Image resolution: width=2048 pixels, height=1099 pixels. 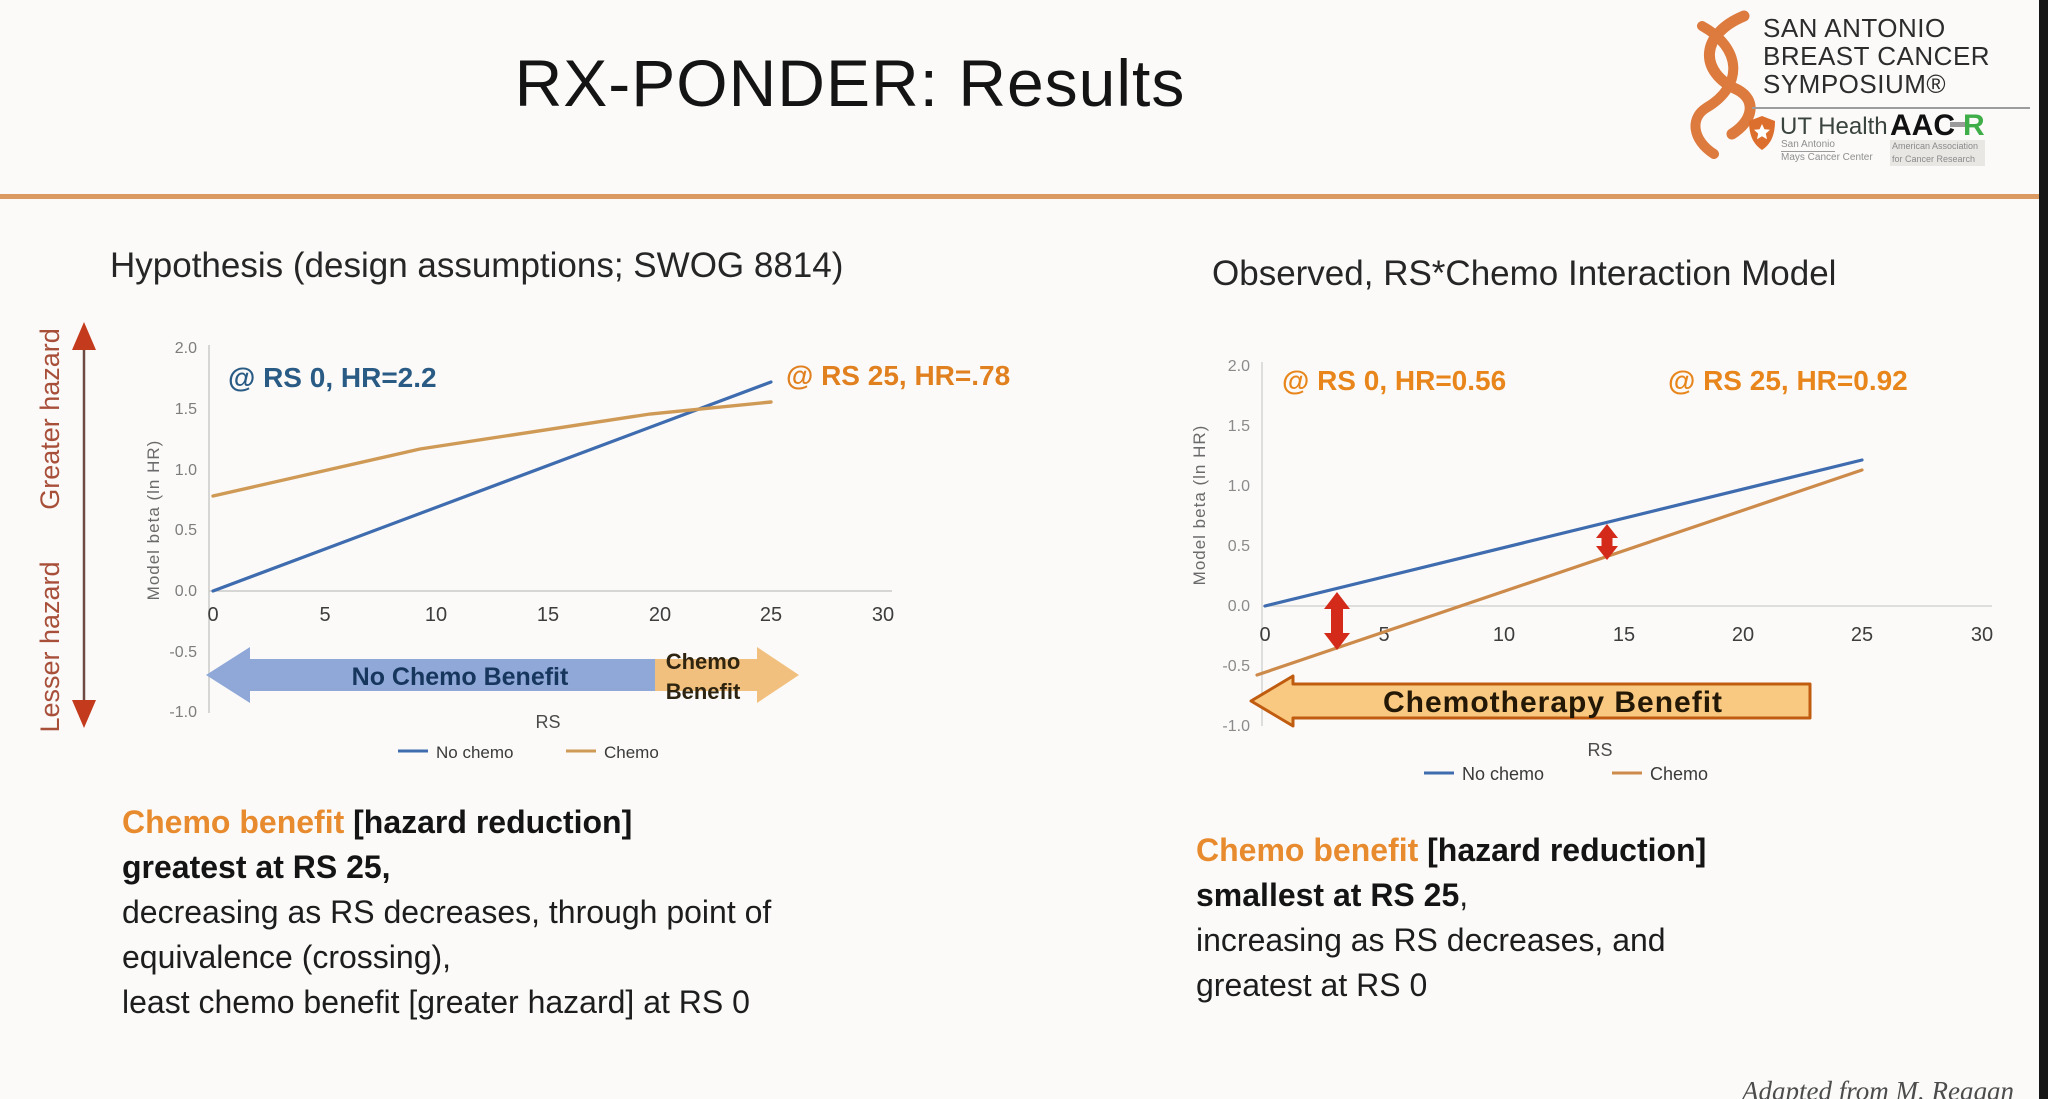 I want to click on ut-health-sub1: San Antonio, so click(x=1808, y=145).